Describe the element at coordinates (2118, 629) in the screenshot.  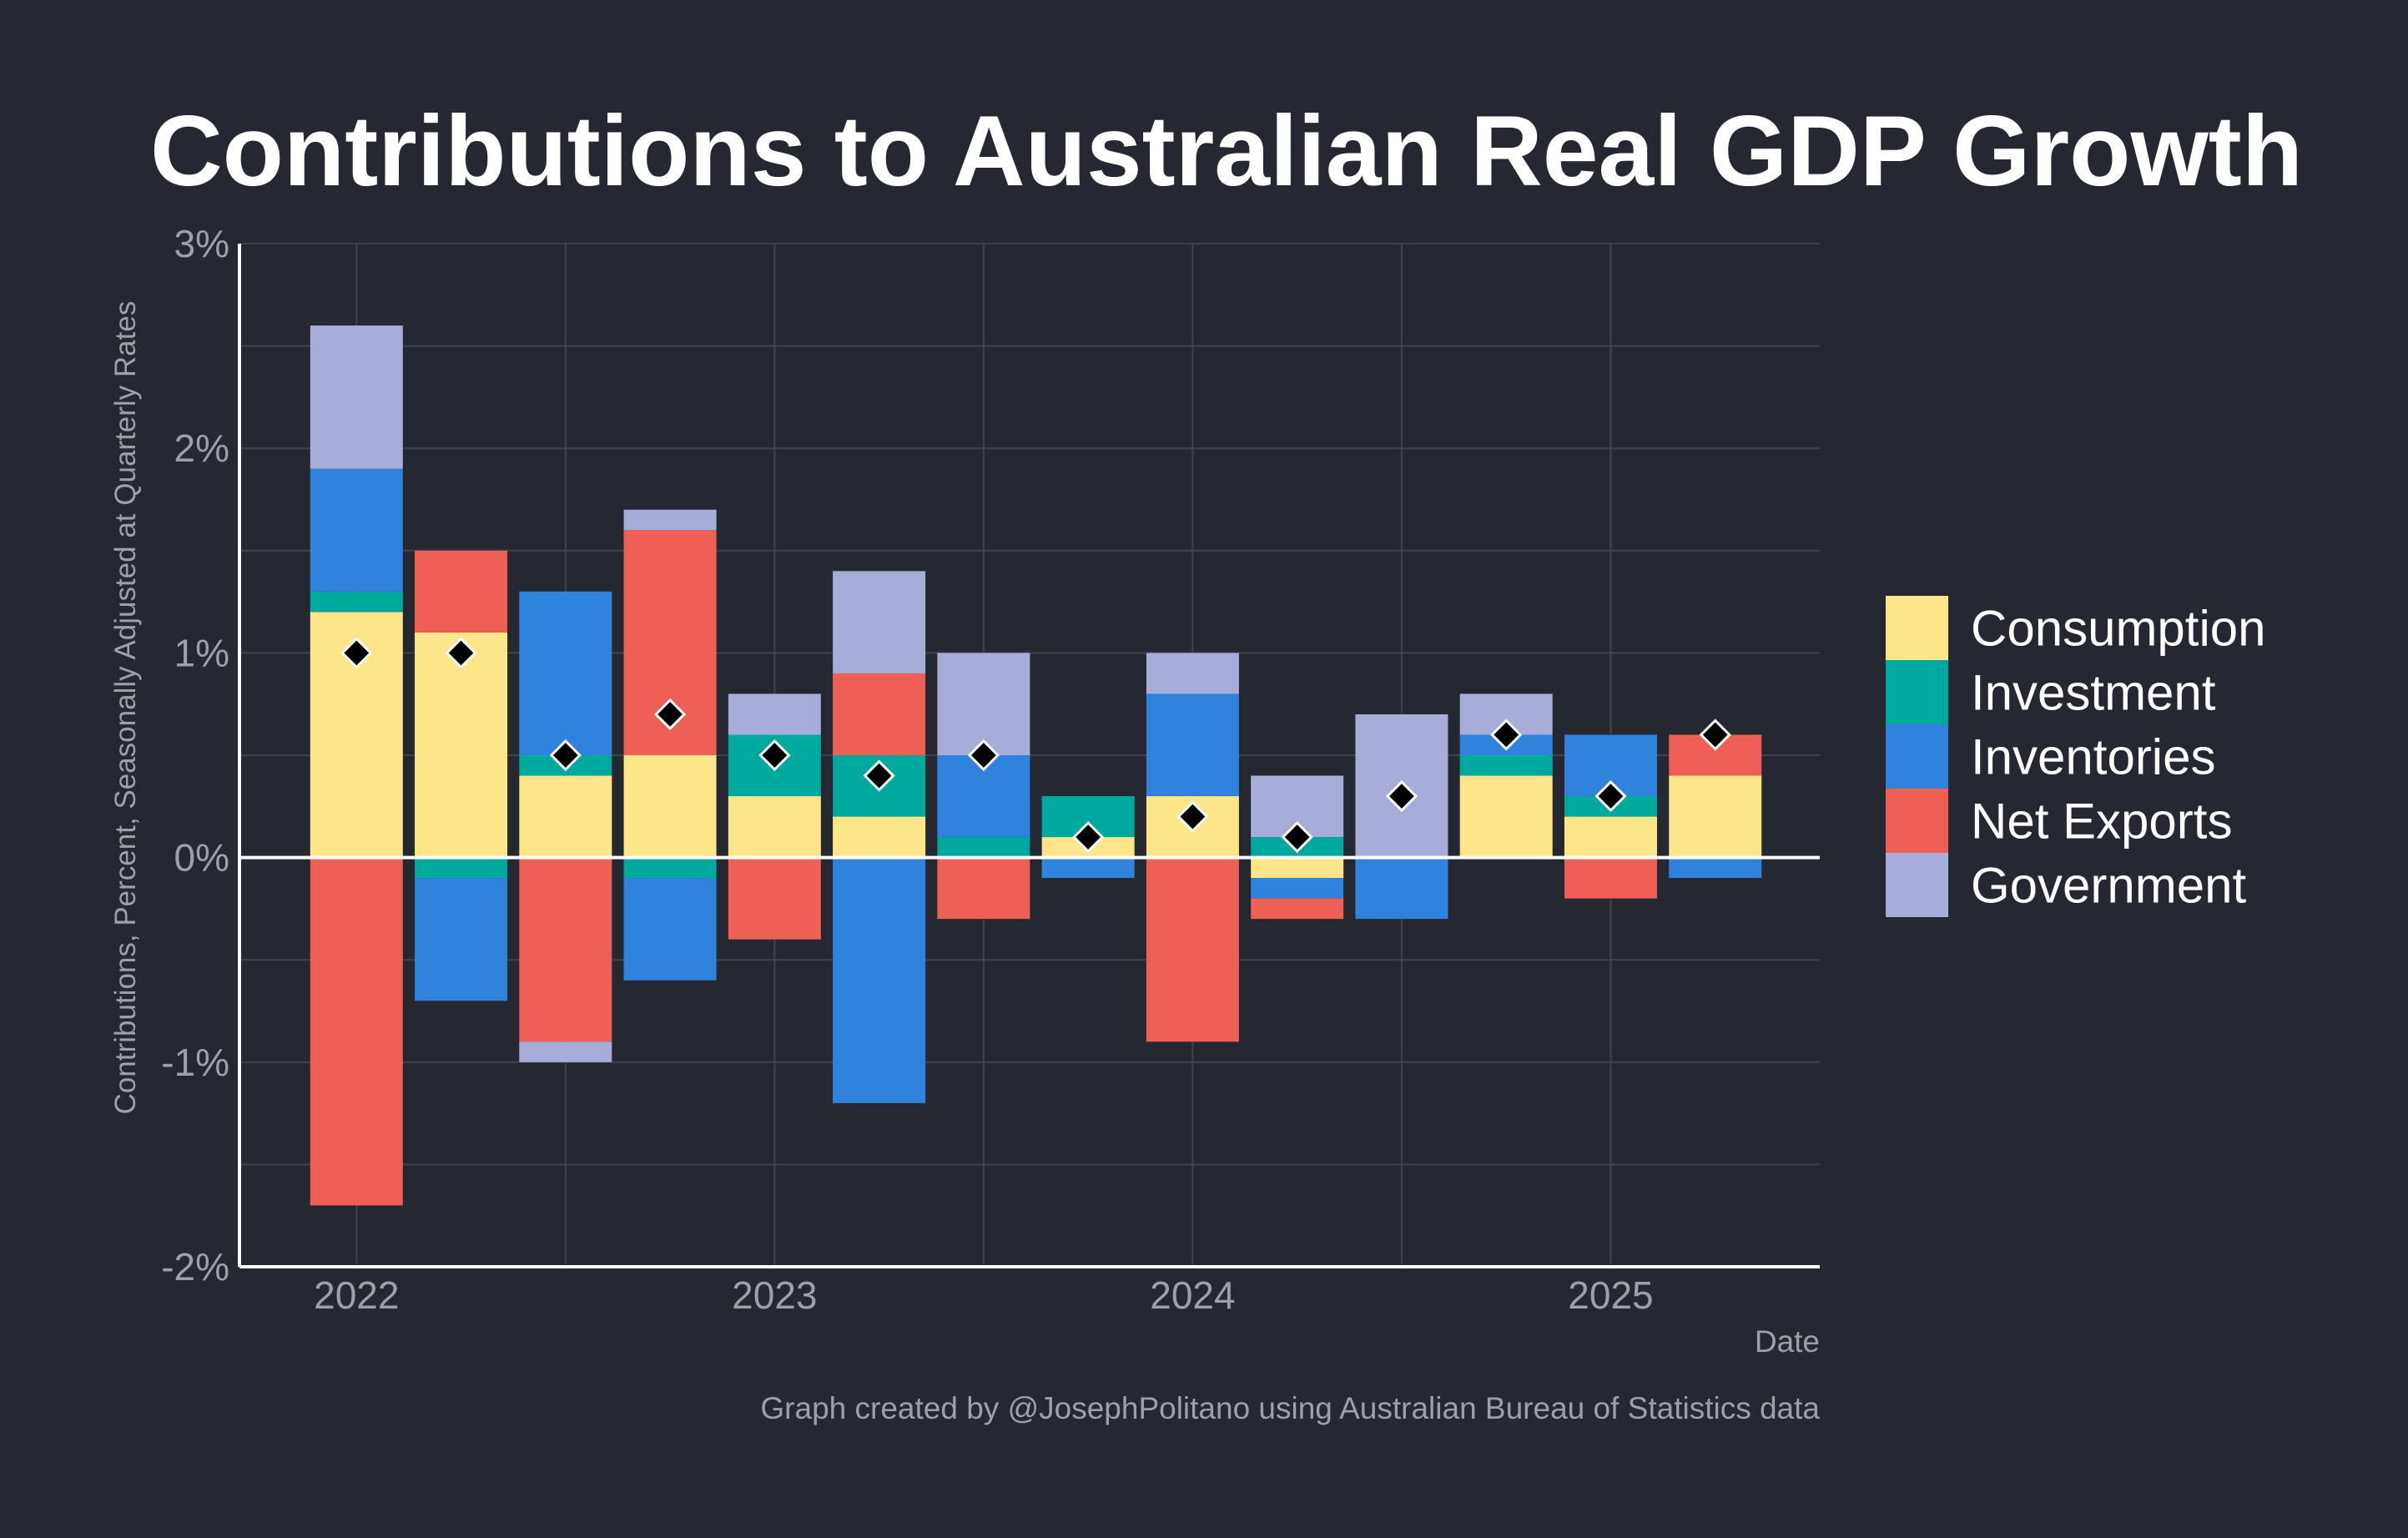
I see `legend-label-consumption: Consumption` at that location.